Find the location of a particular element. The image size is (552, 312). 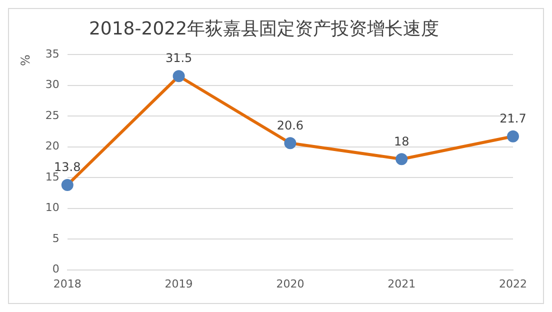

chart-title: 2018-2022年荻嘉县固定资产投资增长速度 is located at coordinates (264, 29).